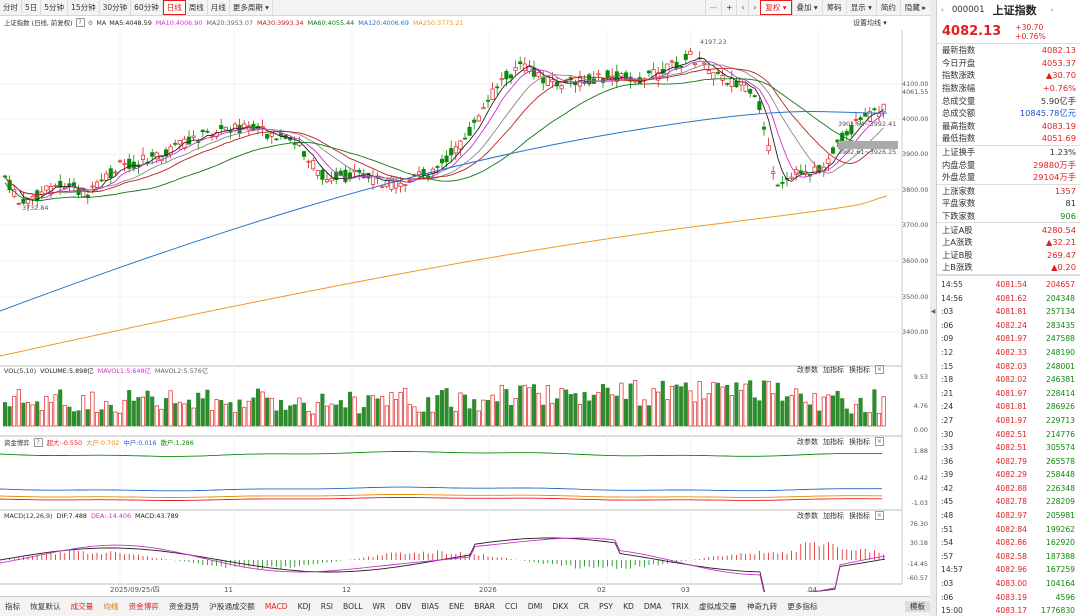 This screenshot has height=616, width=1080. Describe the element at coordinates (713, 7) in the screenshot. I see `minus-button: —` at that location.